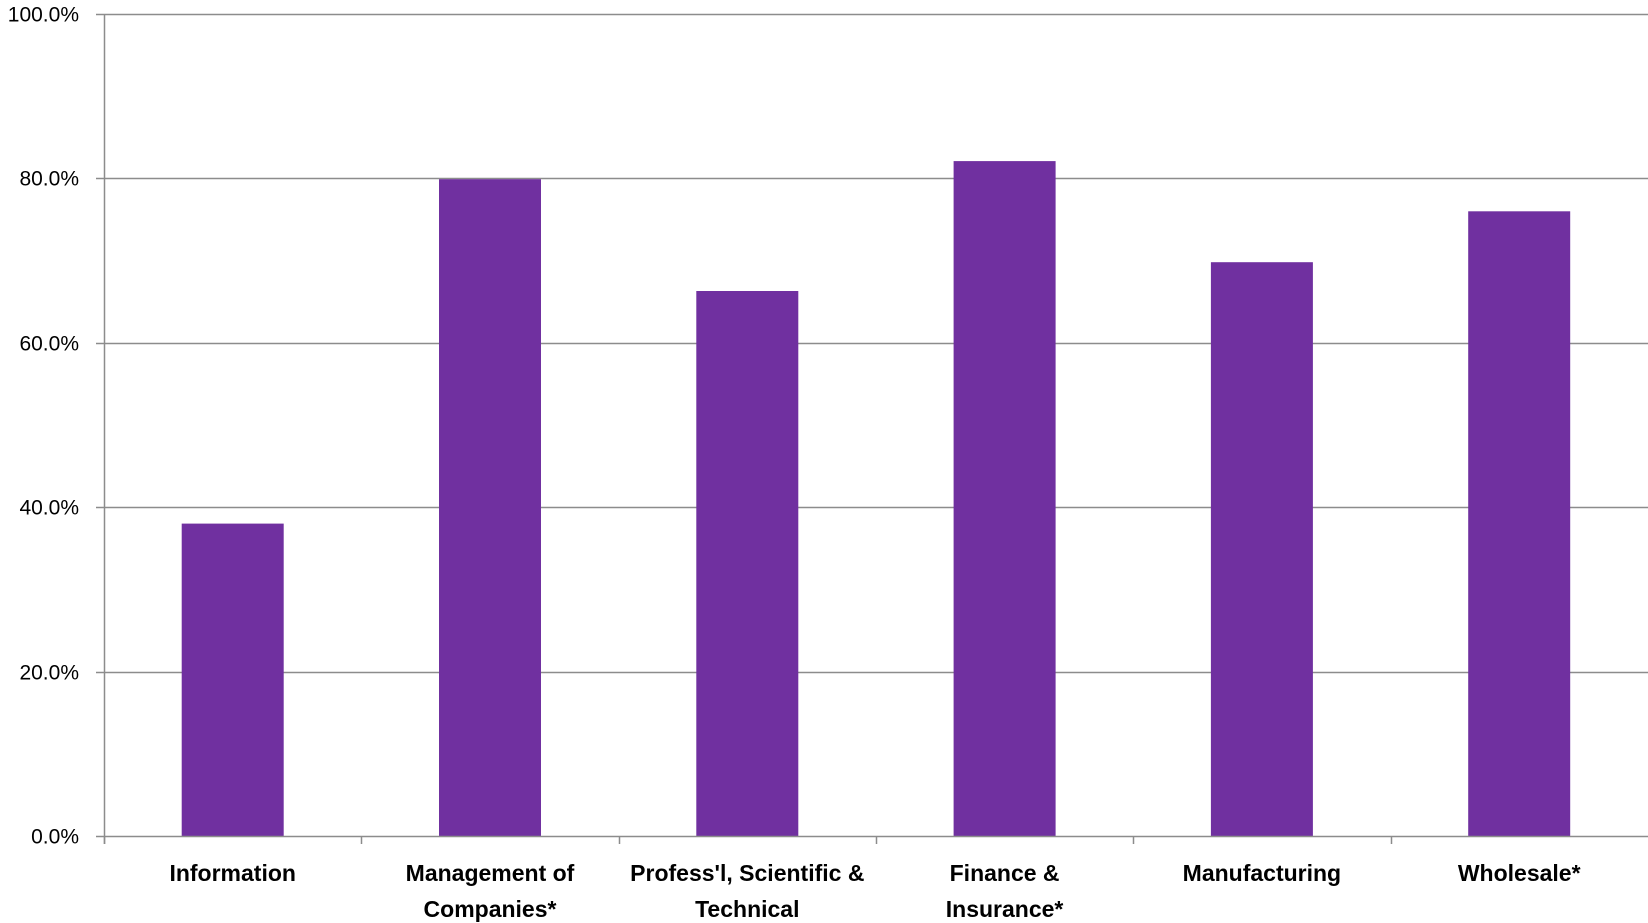 The width and height of the screenshot is (1648, 923). I want to click on x-tick-label: Wholesale*, so click(1519, 873).